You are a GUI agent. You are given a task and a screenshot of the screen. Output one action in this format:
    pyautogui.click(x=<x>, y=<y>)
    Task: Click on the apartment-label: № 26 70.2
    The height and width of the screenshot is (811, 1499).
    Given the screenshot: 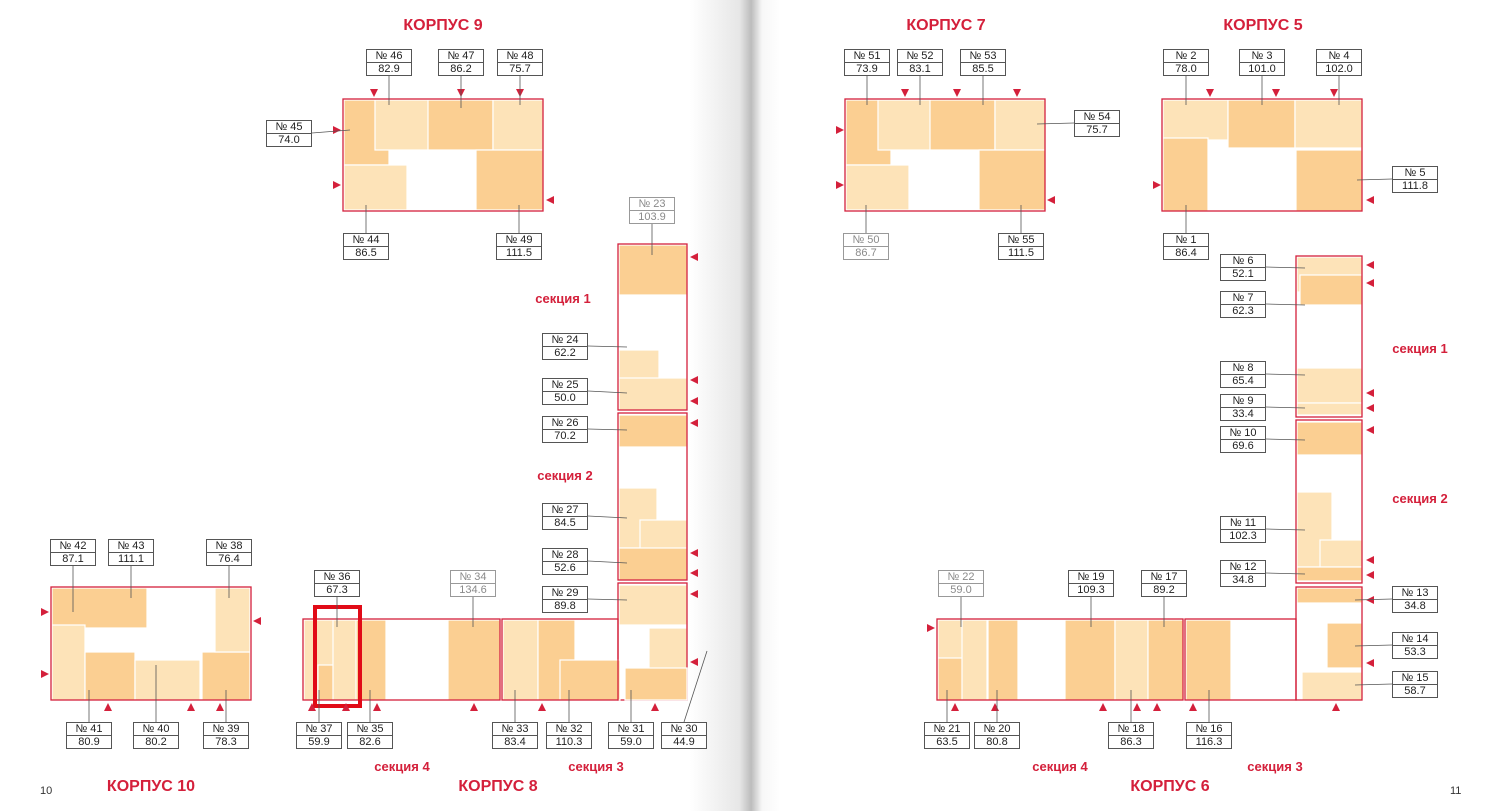 What is the action you would take?
    pyautogui.click(x=565, y=429)
    